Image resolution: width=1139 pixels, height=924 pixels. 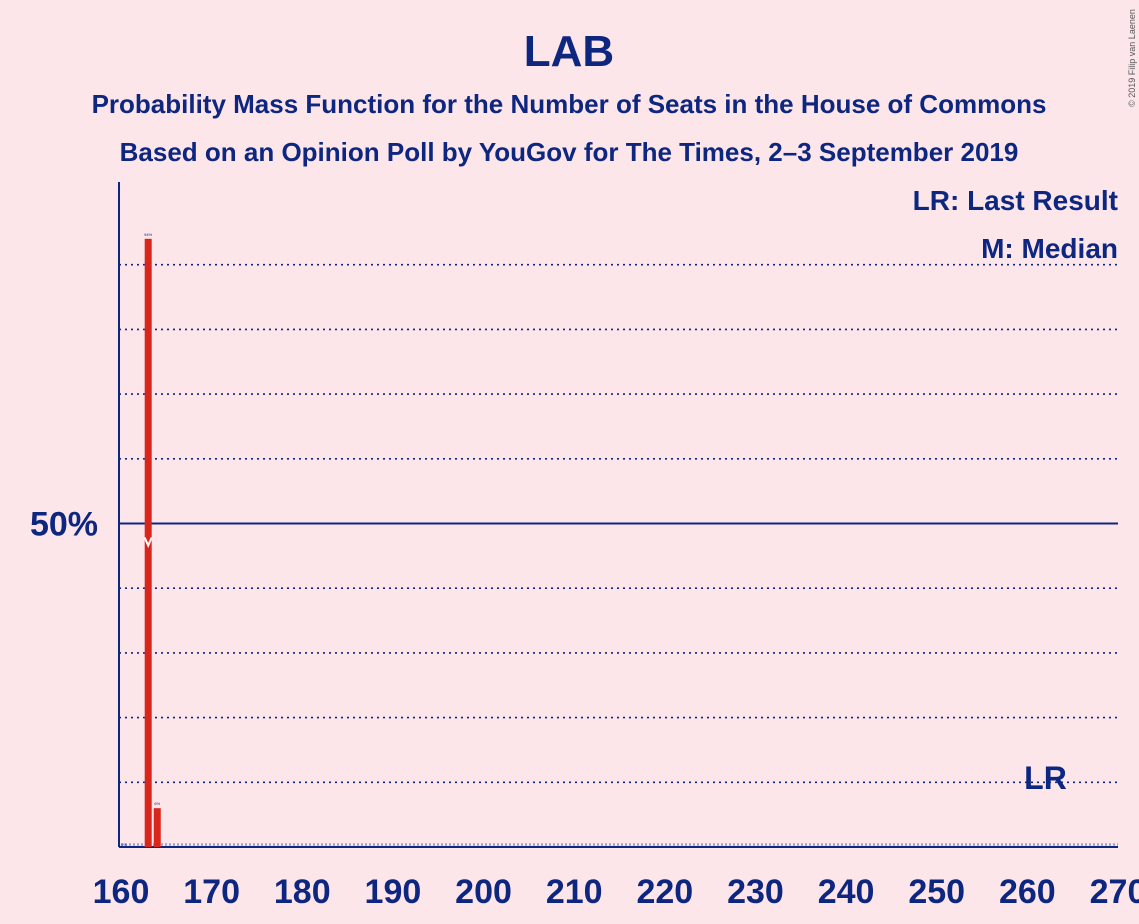 I want to click on x-tick-250: 250, so click(x=936, y=892).